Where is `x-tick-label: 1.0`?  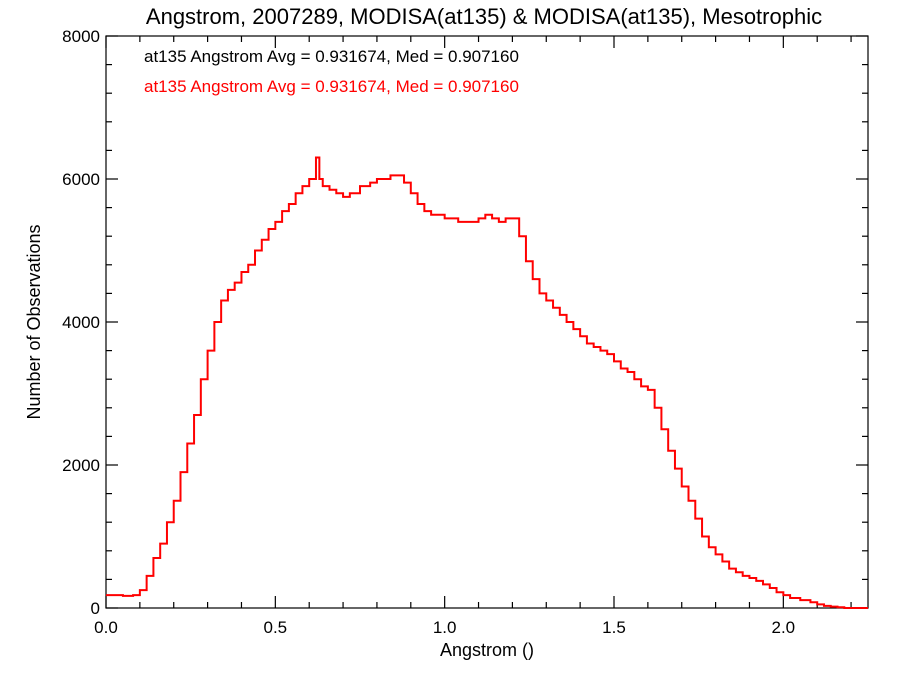 x-tick-label: 1.0 is located at coordinates (445, 627).